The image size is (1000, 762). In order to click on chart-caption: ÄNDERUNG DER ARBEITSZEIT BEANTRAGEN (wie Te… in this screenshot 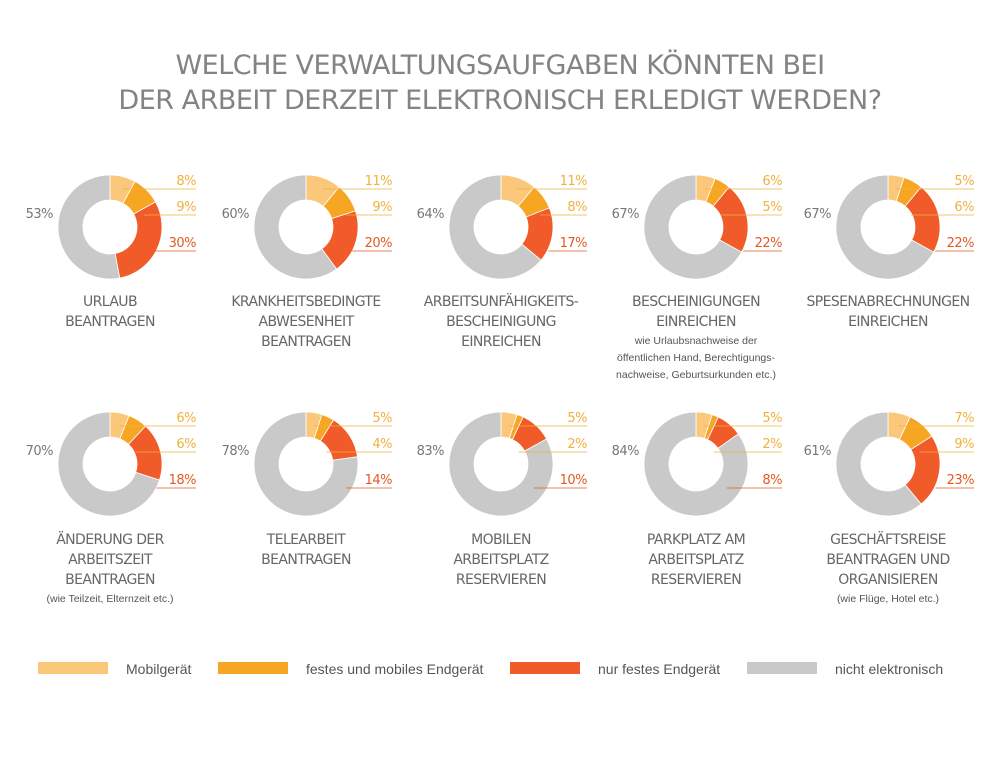, I will do `click(110, 568)`.